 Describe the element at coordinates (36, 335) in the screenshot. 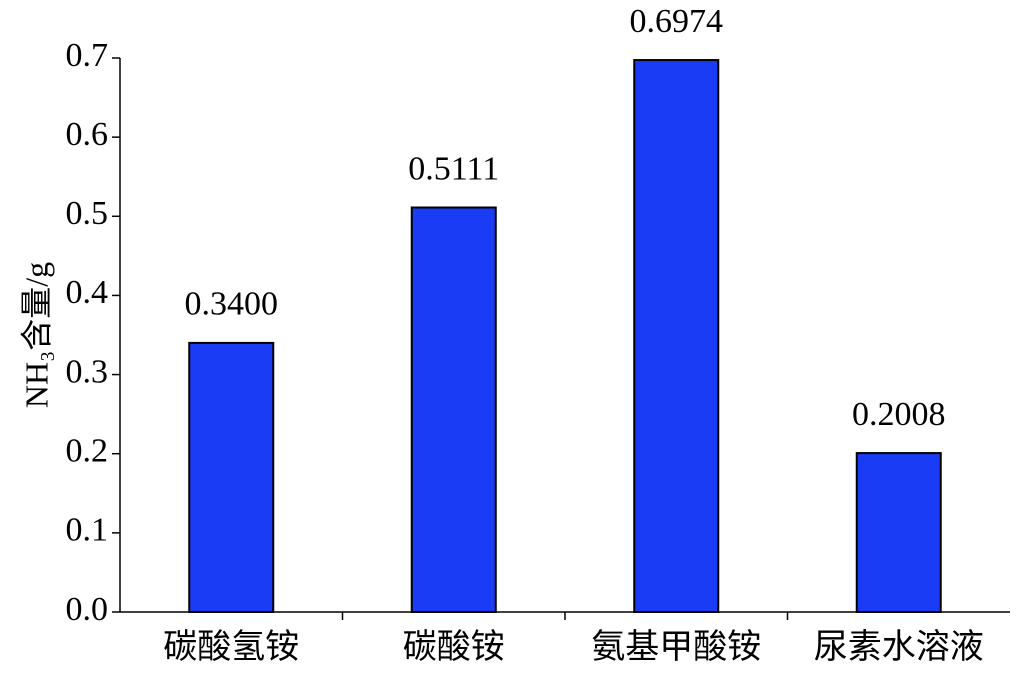

I see `y-axis-title: NH₃含量/g` at that location.